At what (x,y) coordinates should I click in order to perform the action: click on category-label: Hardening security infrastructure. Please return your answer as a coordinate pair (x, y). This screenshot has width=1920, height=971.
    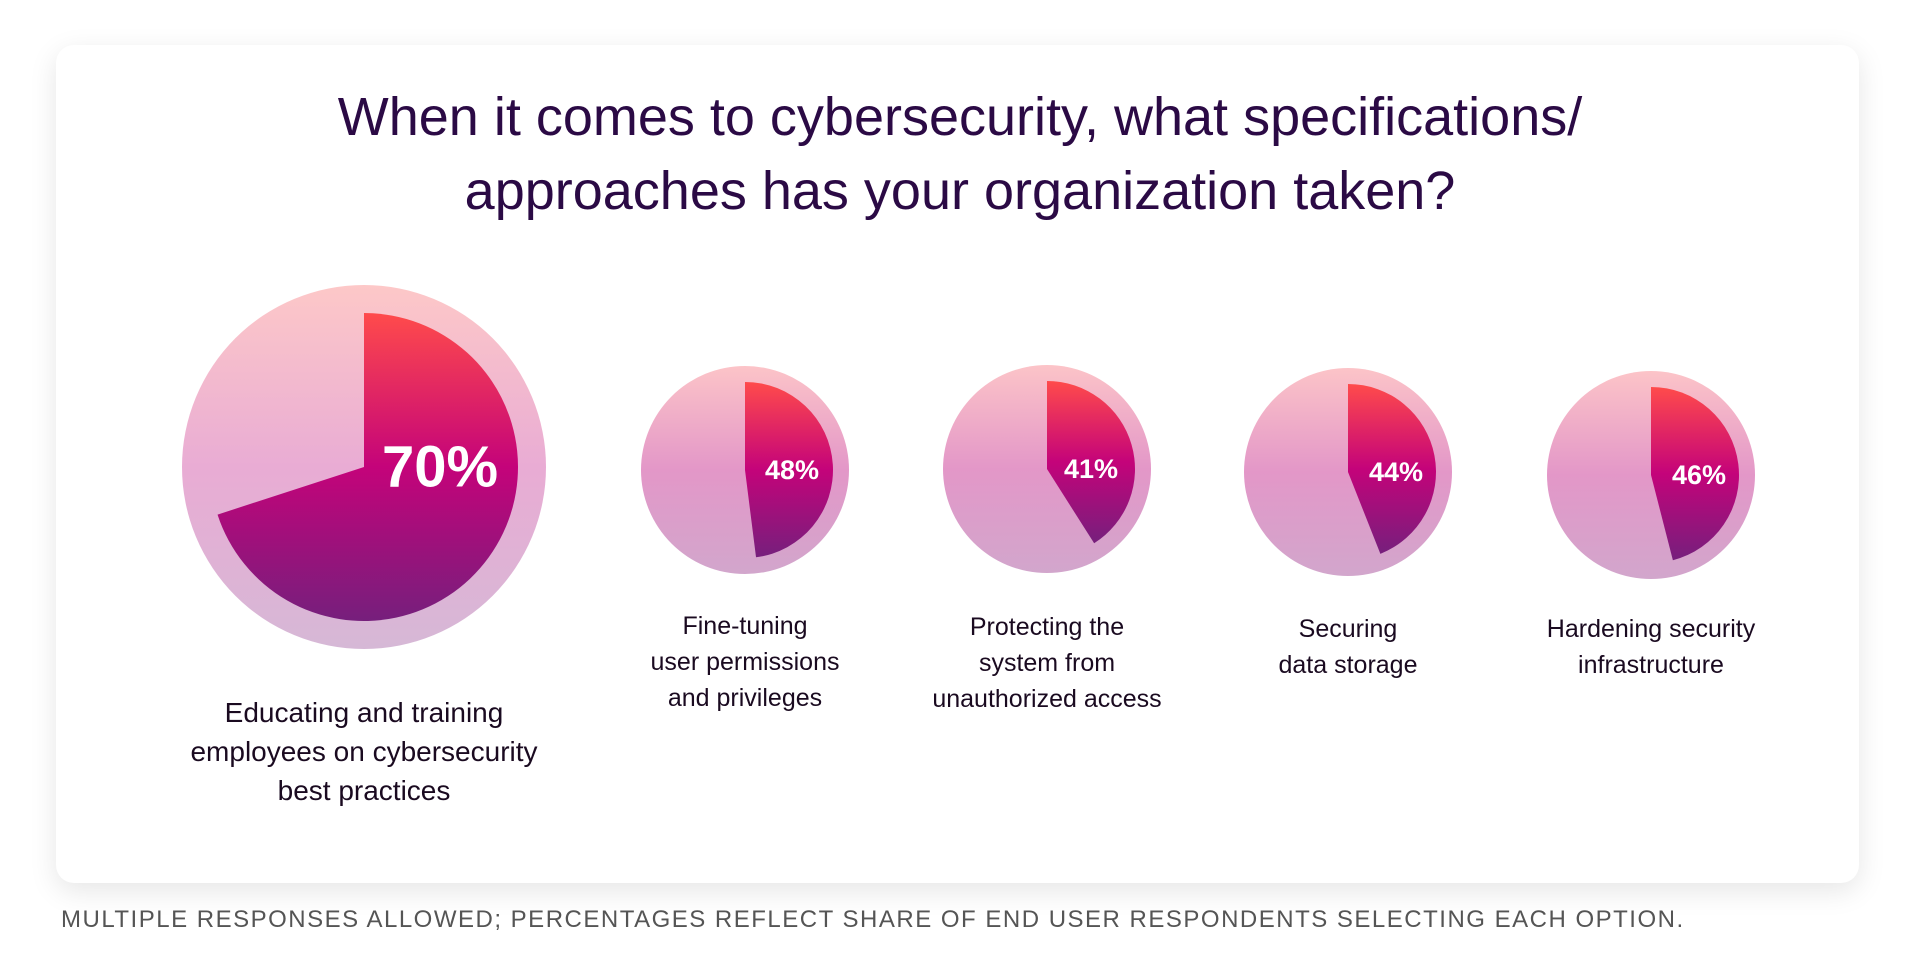
    Looking at the image, I should click on (1651, 647).